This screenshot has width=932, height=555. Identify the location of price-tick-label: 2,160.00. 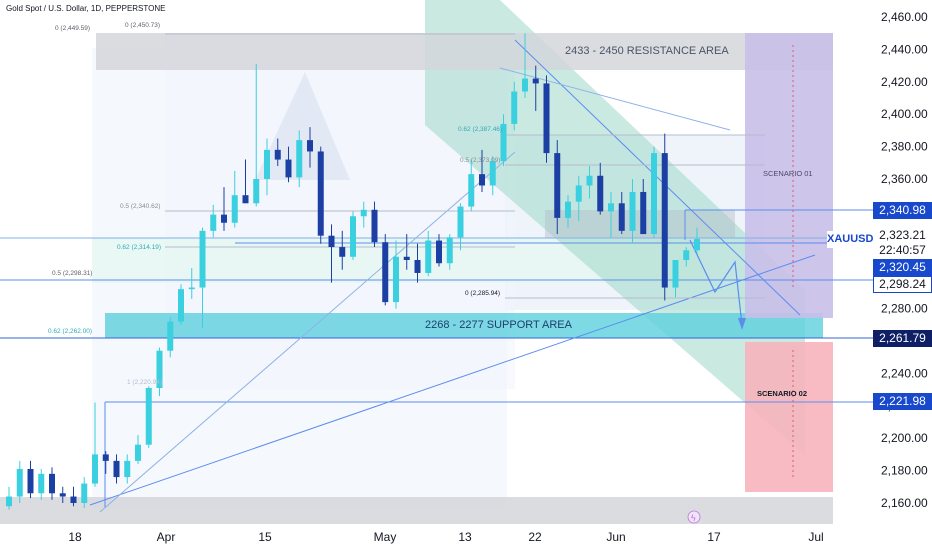
(904, 503).